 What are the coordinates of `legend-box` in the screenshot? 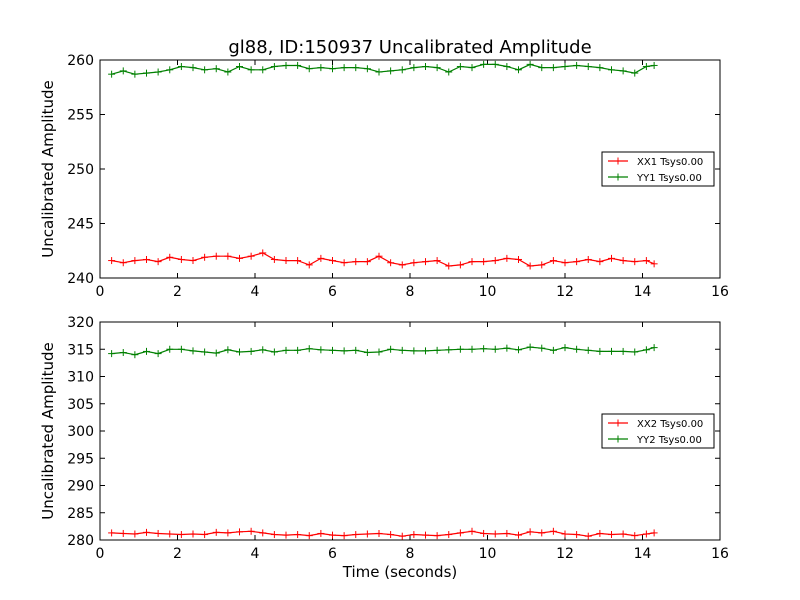 It's located at (658, 169).